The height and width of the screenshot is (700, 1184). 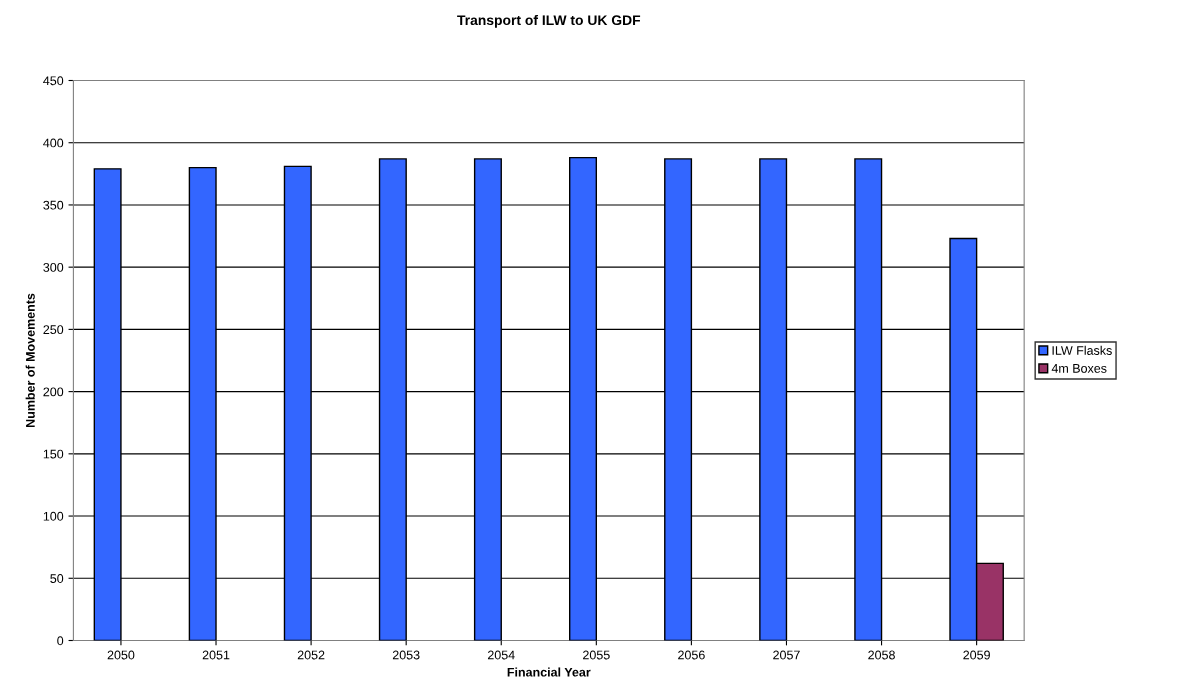 What do you see at coordinates (57, 578) in the screenshot?
I see `y-tick-label: 50` at bounding box center [57, 578].